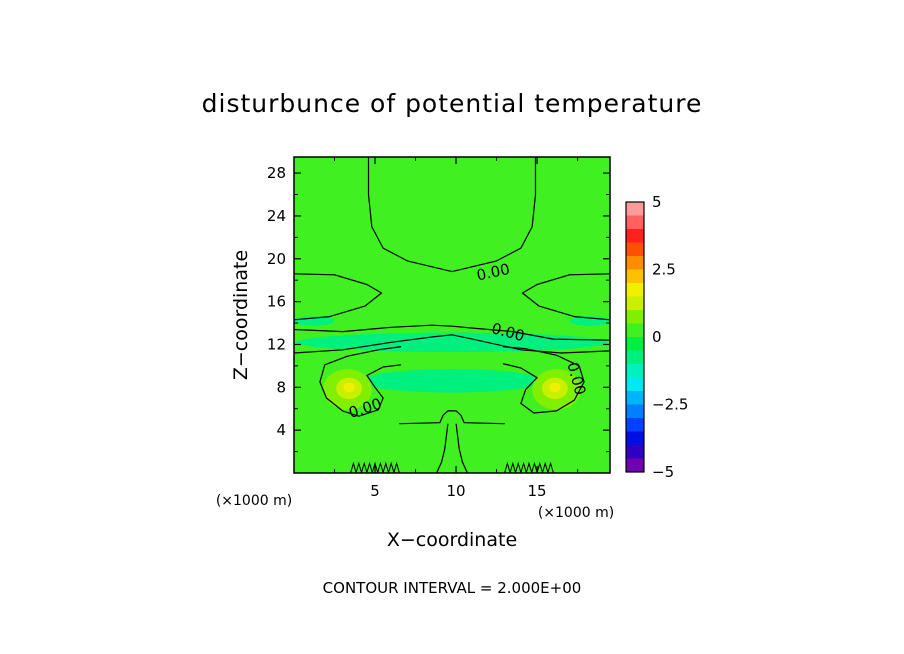  I want to click on colorbar-tick-label-0: 5, so click(657, 202).